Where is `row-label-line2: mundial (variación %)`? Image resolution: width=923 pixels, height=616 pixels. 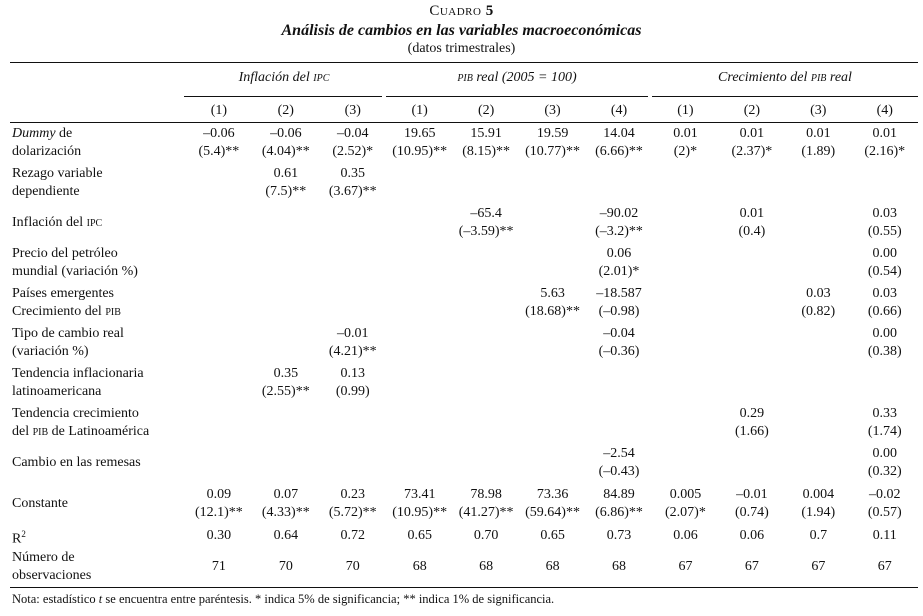
row-label-line2: mundial (variación %) is located at coordinates (75, 271).